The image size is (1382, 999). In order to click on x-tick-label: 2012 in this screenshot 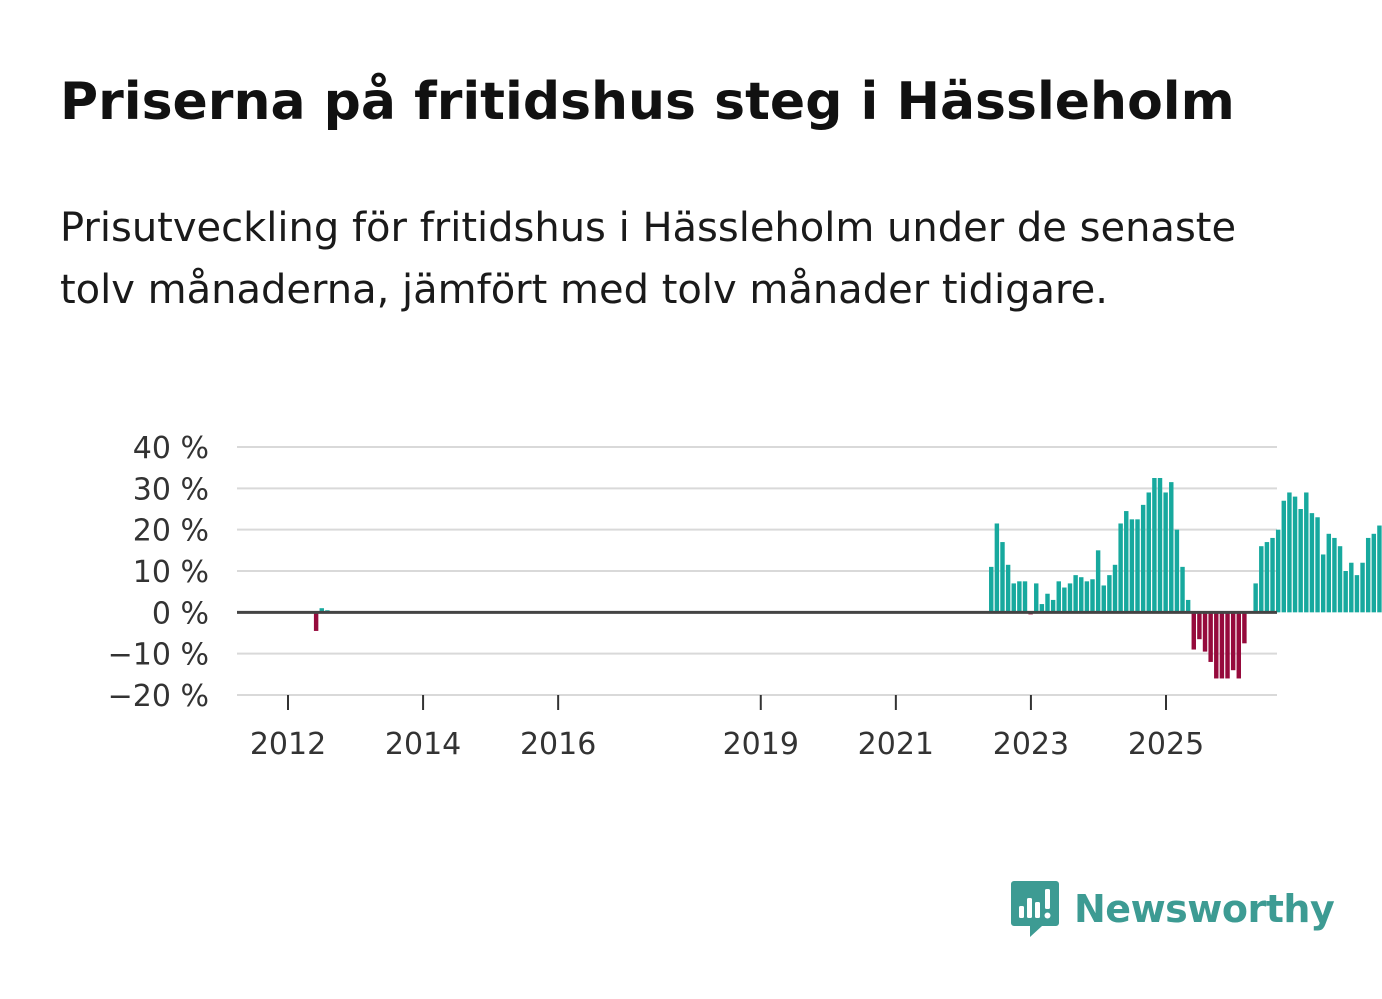, I will do `click(288, 744)`.